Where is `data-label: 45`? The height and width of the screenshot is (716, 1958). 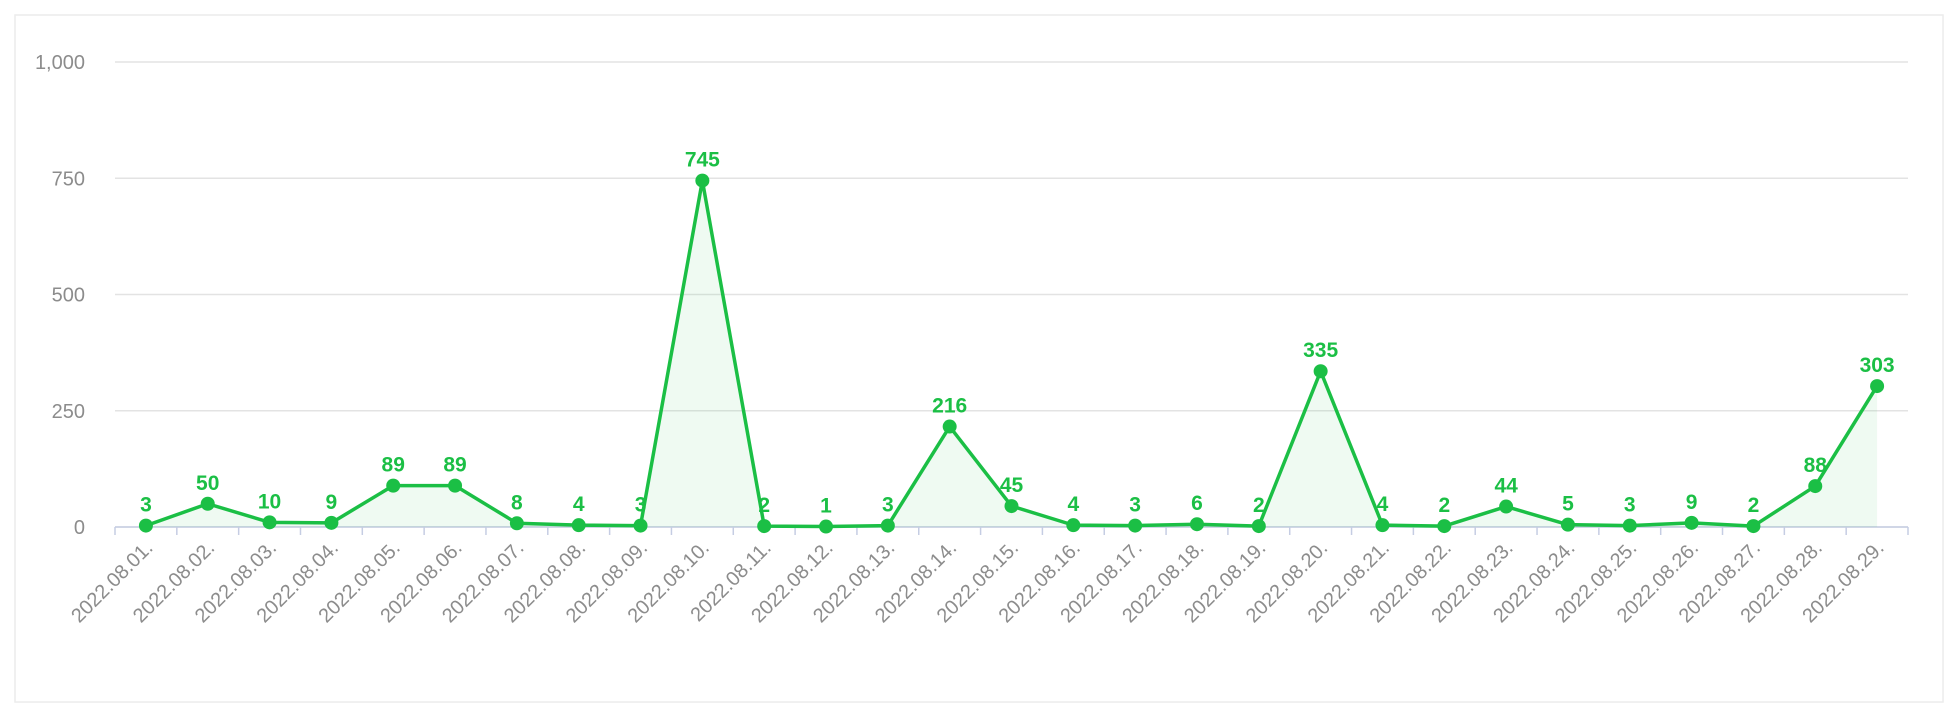
data-label: 45 is located at coordinates (1012, 485).